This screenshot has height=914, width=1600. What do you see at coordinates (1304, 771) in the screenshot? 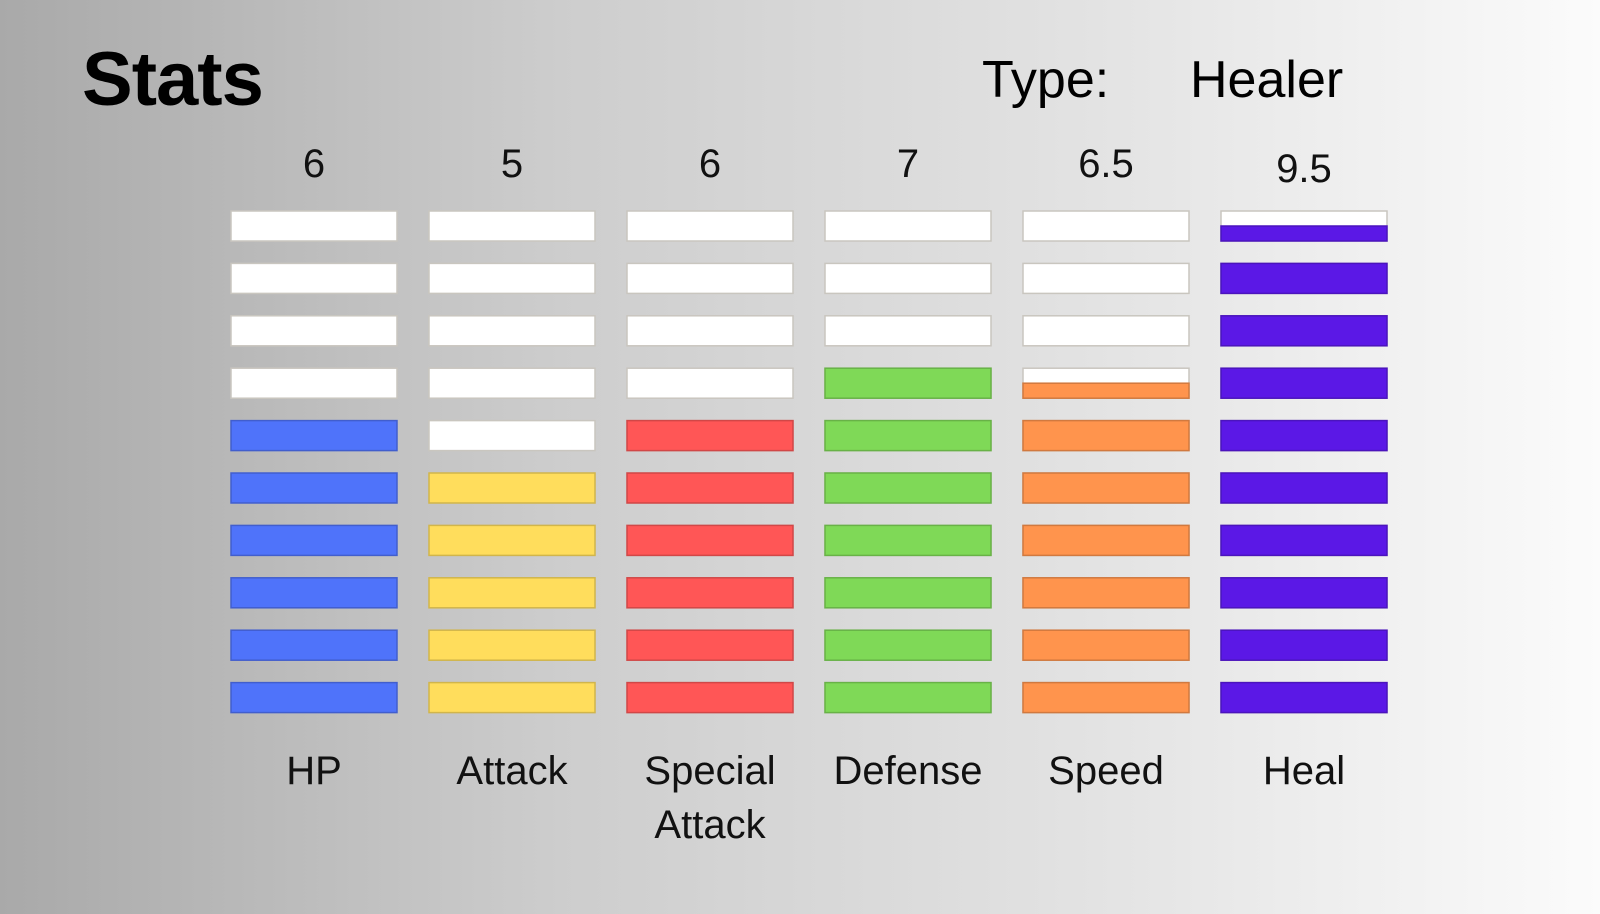
I see `category-label: Heal` at bounding box center [1304, 771].